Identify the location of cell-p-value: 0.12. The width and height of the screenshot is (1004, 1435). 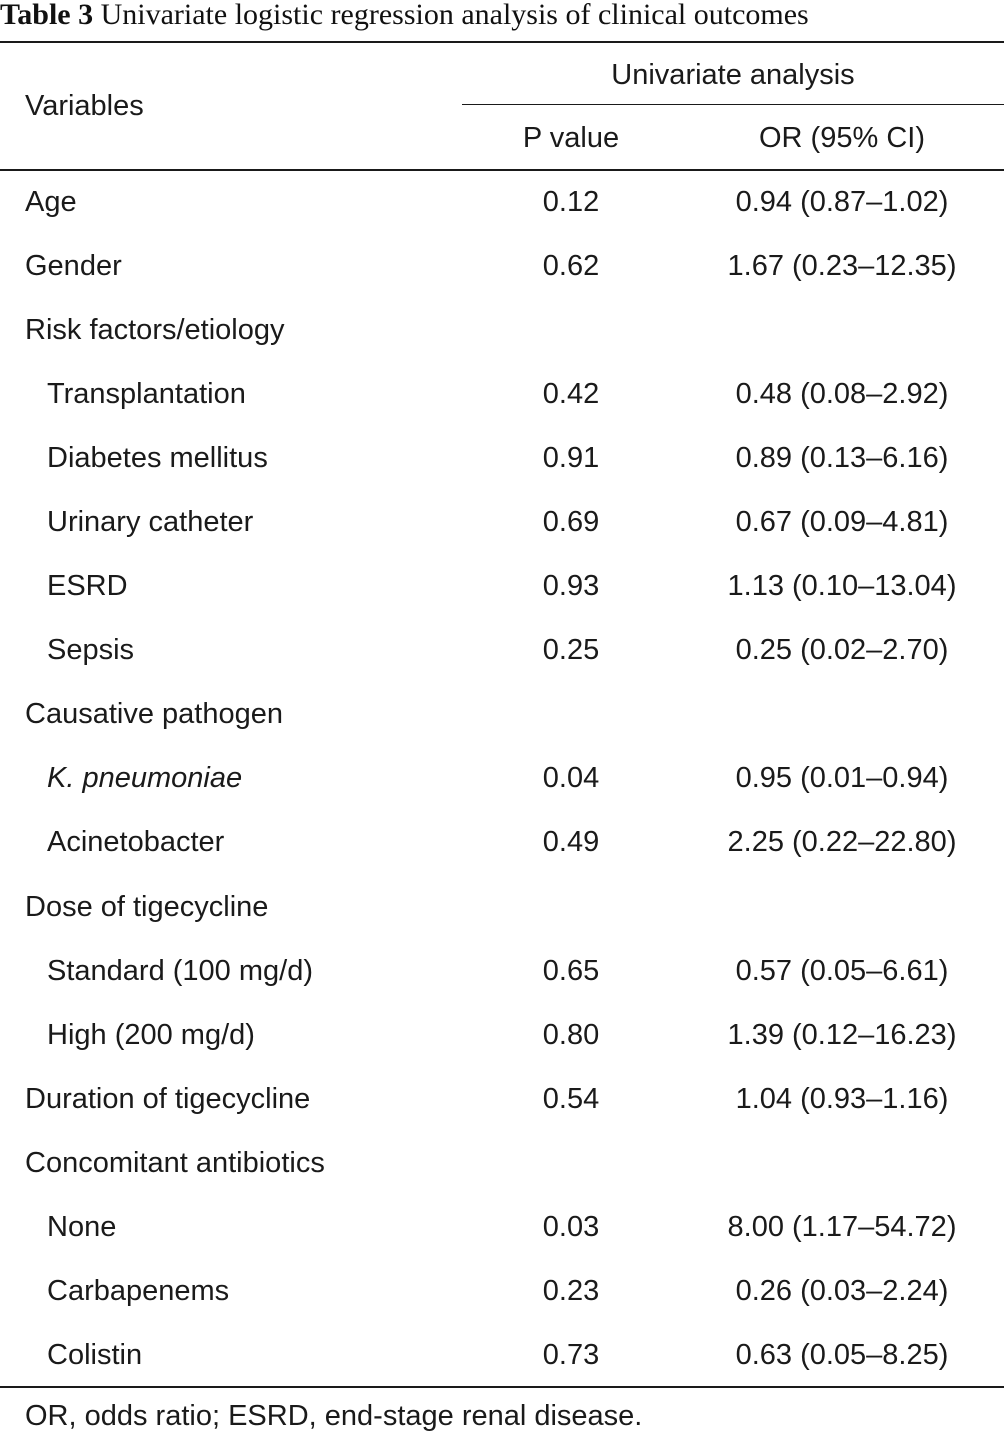
(571, 202).